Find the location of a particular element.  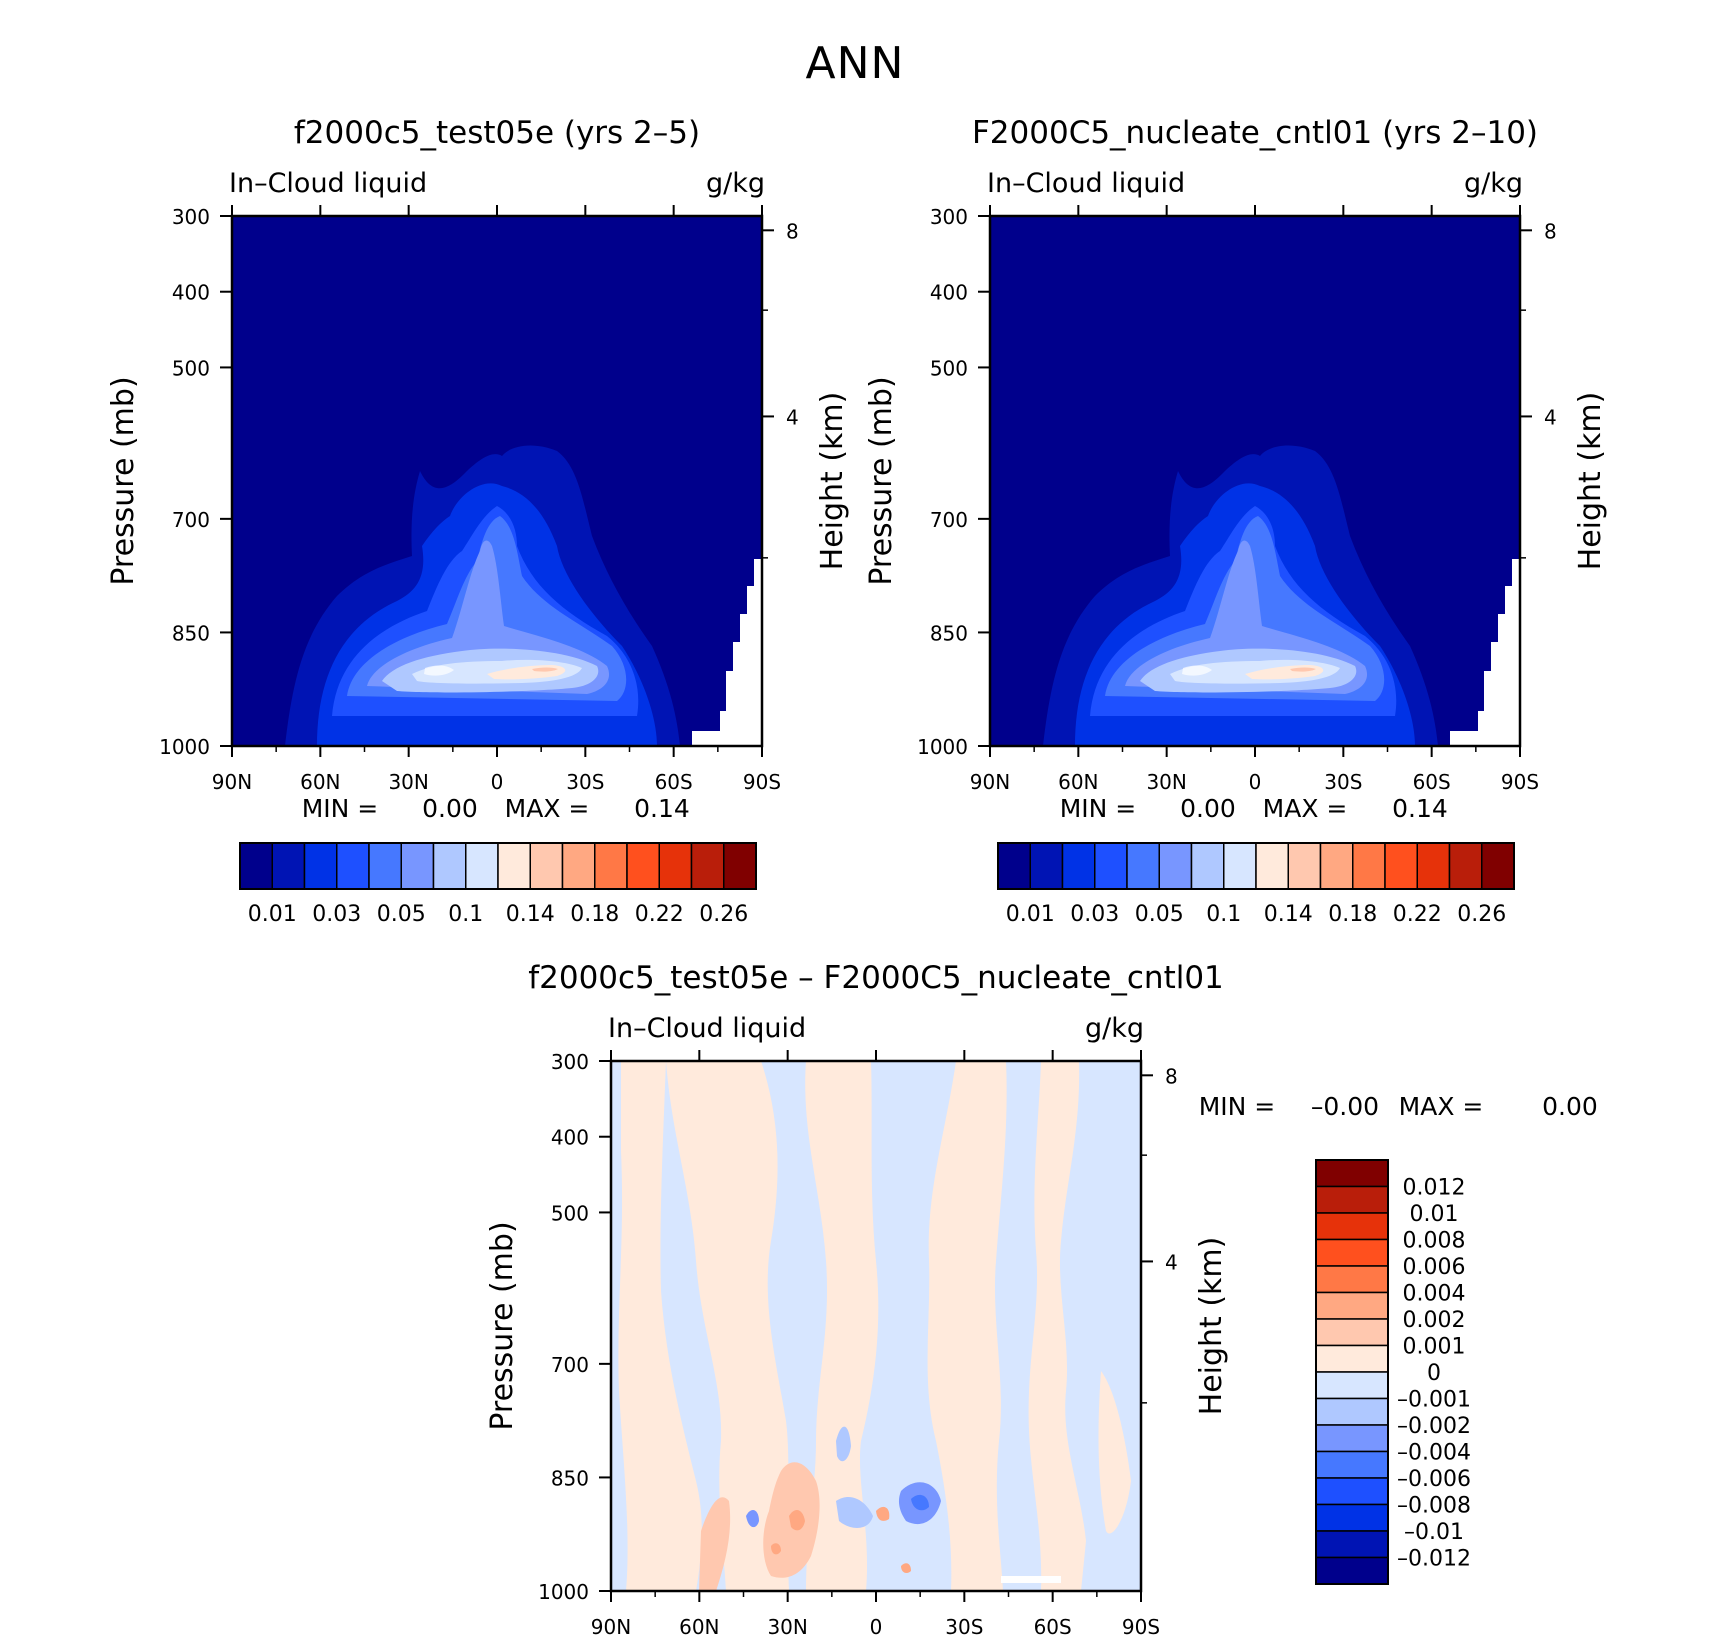

colorbar-label: –0.004 is located at coordinates (1434, 1453).